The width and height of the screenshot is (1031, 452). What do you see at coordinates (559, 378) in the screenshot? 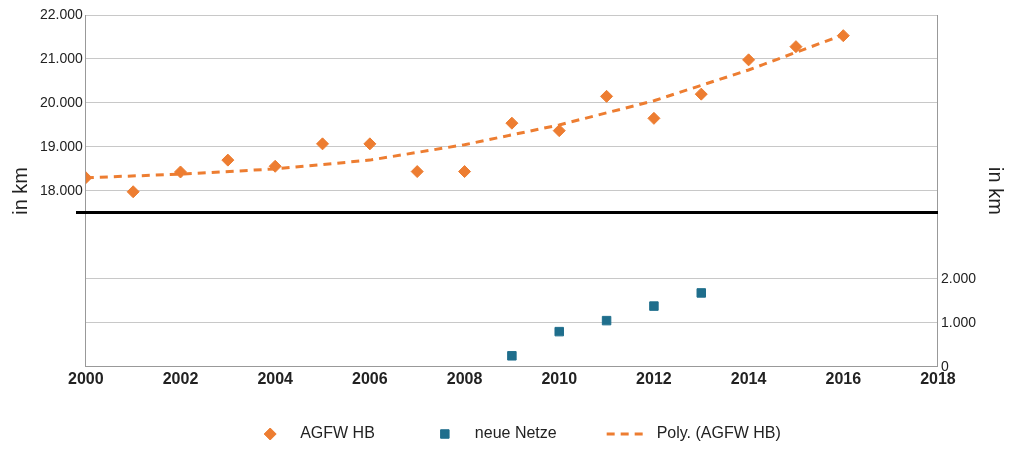
I see `x-tick-label: 2010` at bounding box center [559, 378].